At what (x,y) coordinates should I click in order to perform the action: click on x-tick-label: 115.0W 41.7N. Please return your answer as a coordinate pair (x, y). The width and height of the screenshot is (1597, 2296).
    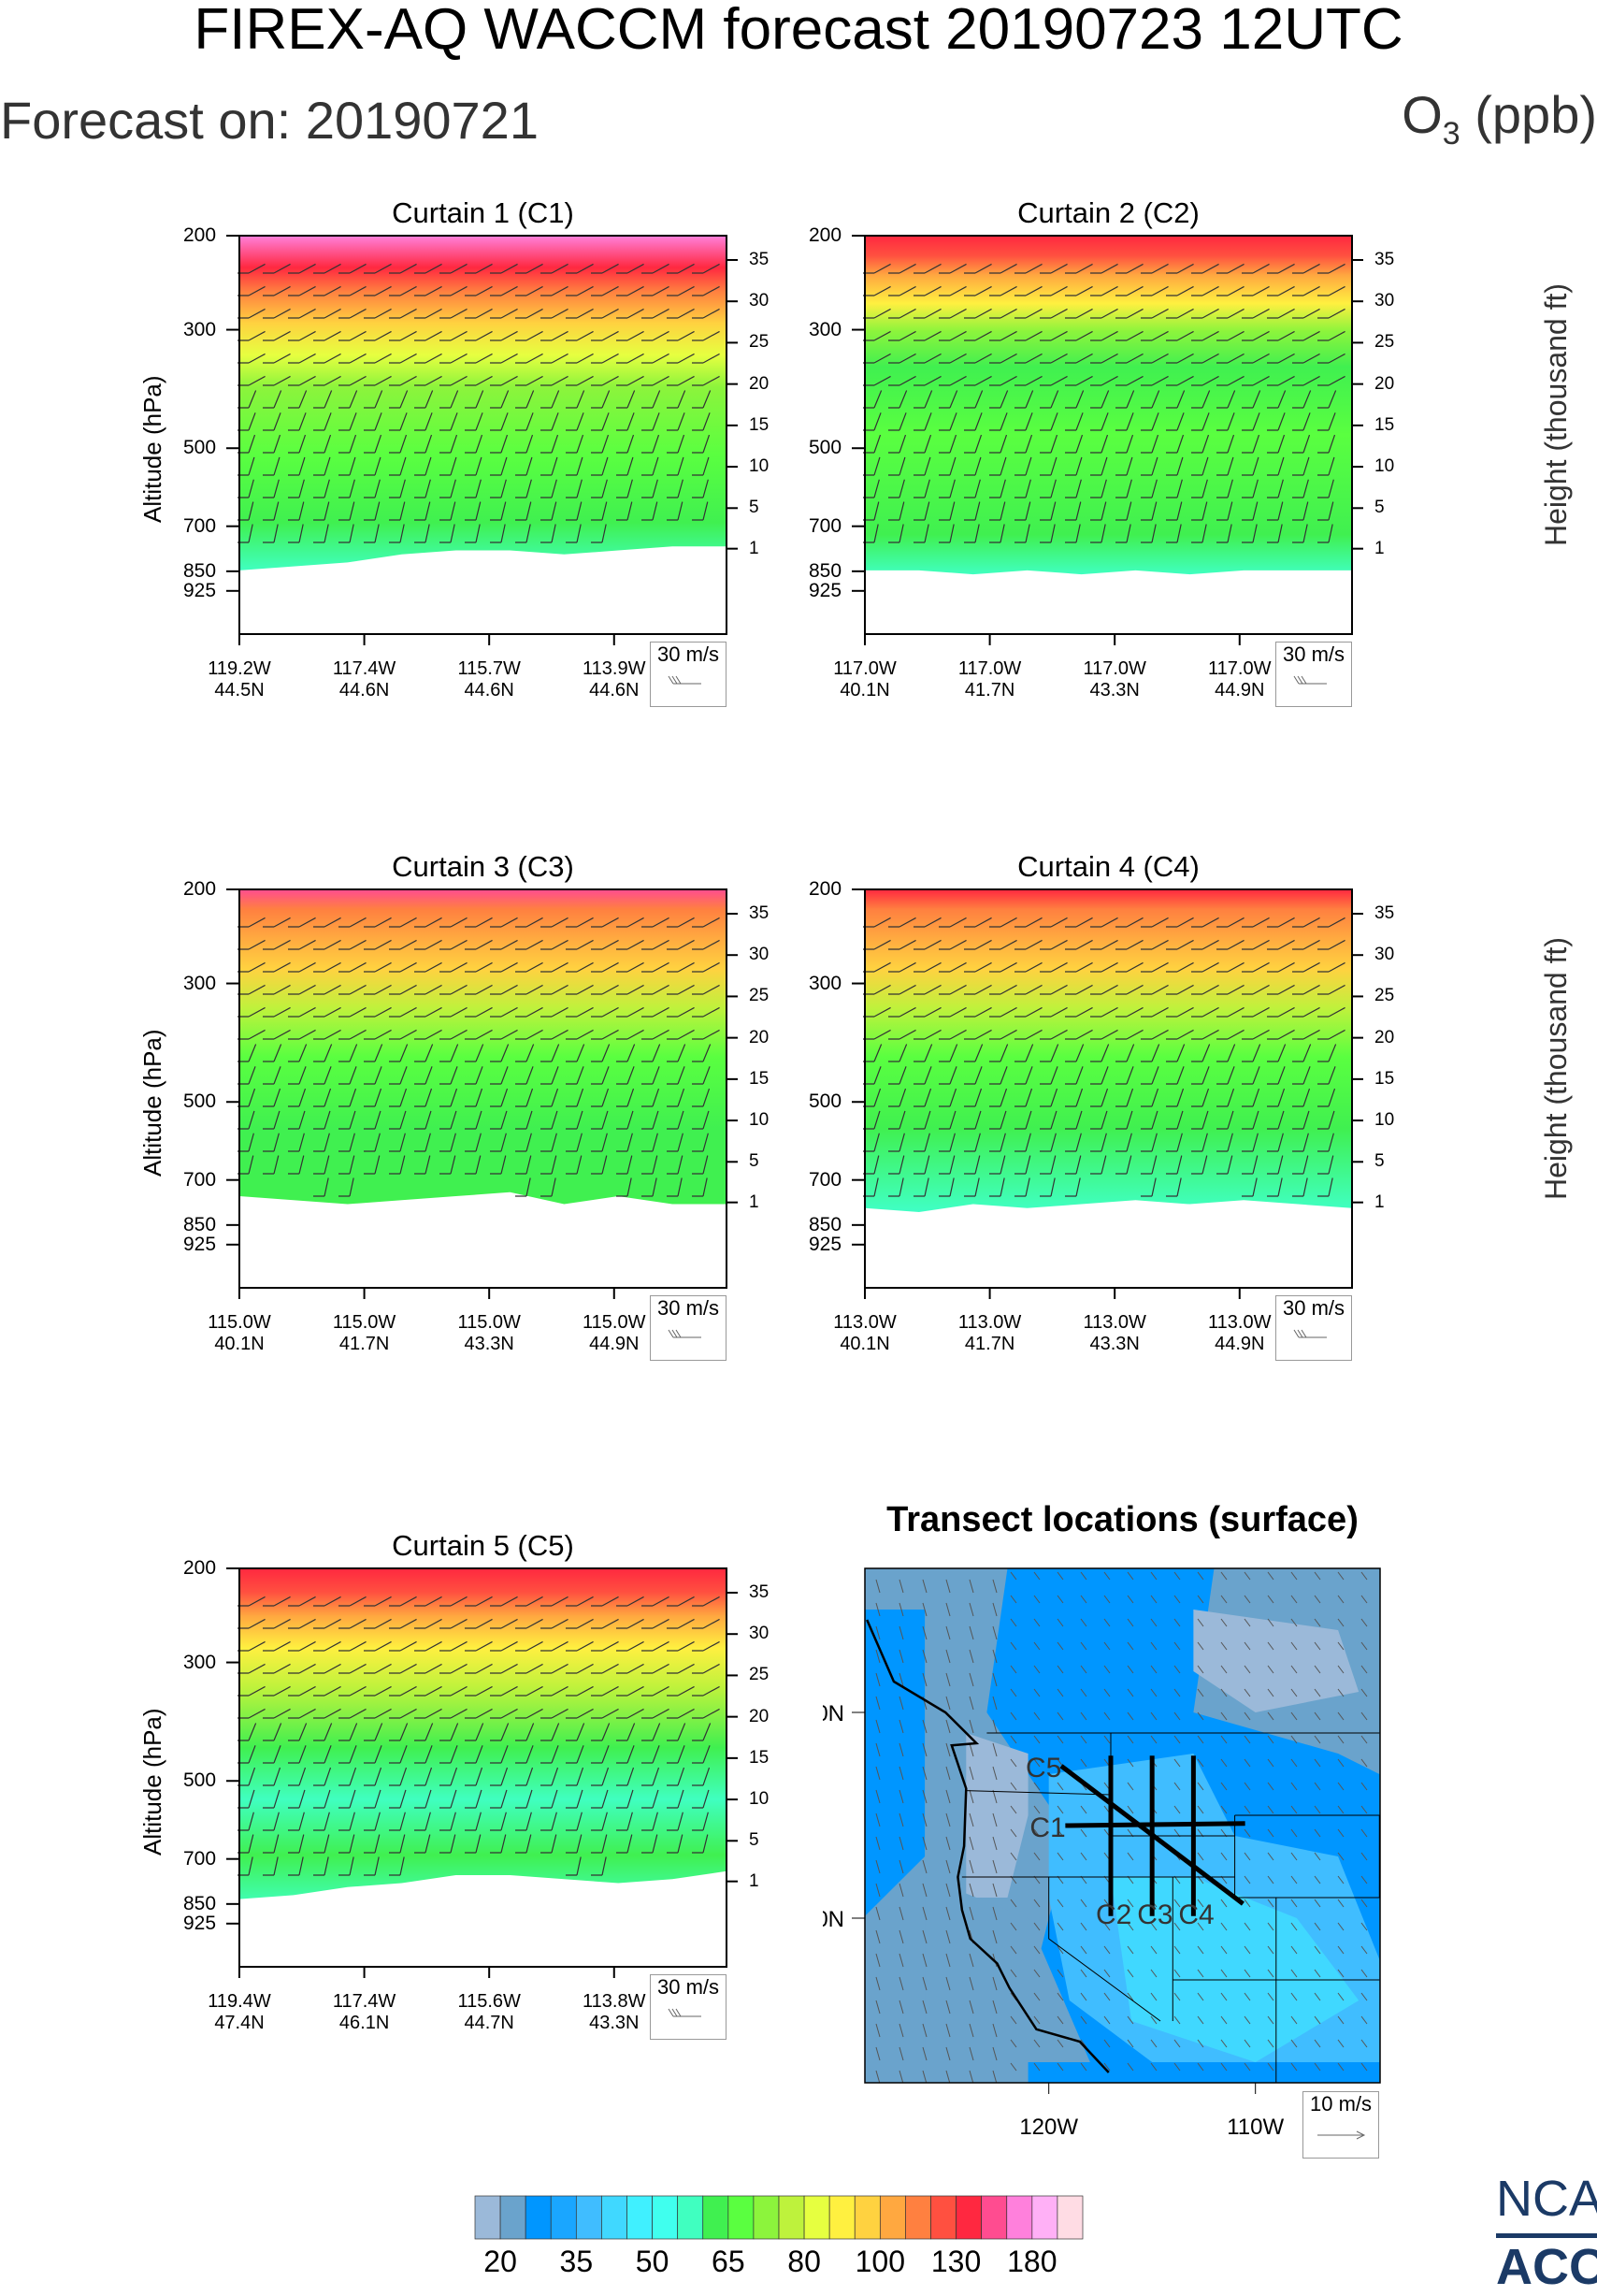
    Looking at the image, I should click on (365, 1333).